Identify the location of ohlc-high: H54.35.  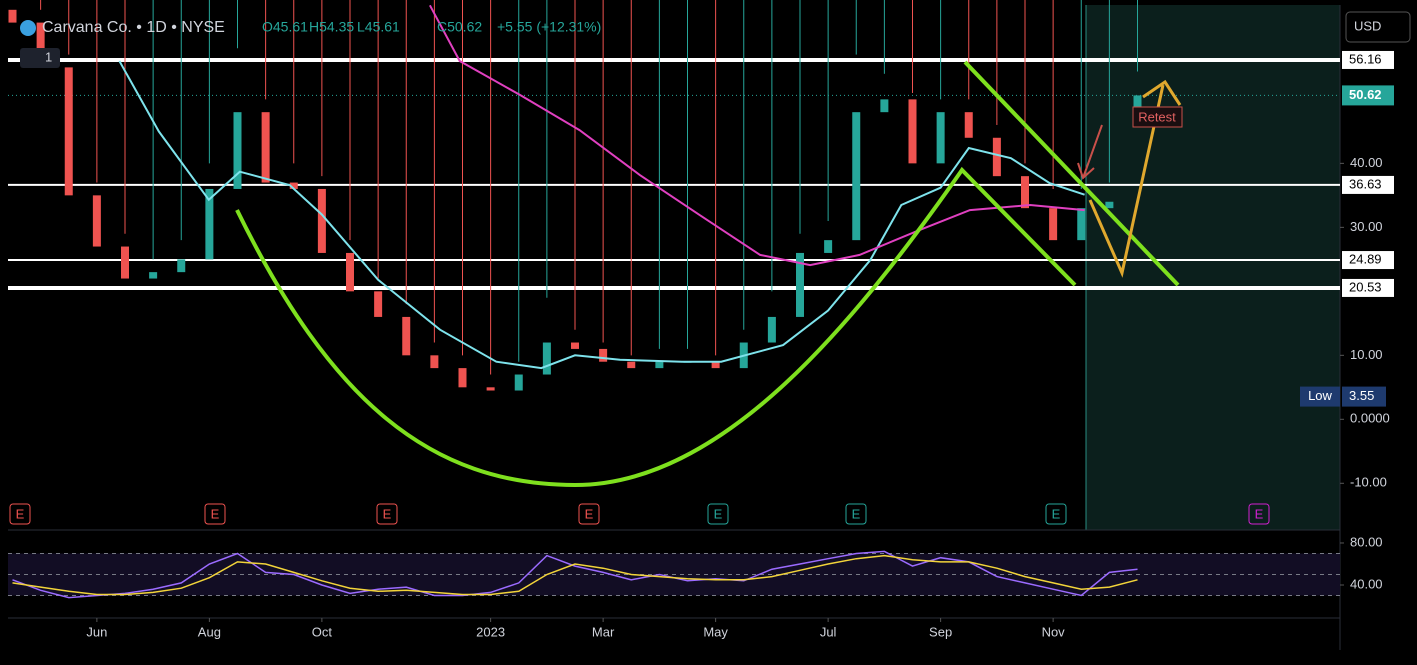
(331, 27).